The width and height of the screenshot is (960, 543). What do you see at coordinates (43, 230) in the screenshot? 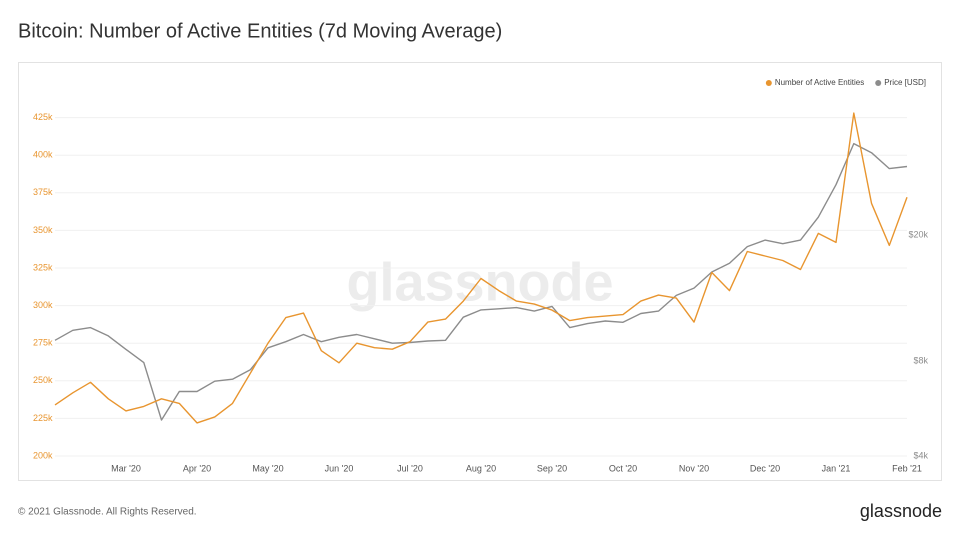
I see `y-tick-label: 350k` at bounding box center [43, 230].